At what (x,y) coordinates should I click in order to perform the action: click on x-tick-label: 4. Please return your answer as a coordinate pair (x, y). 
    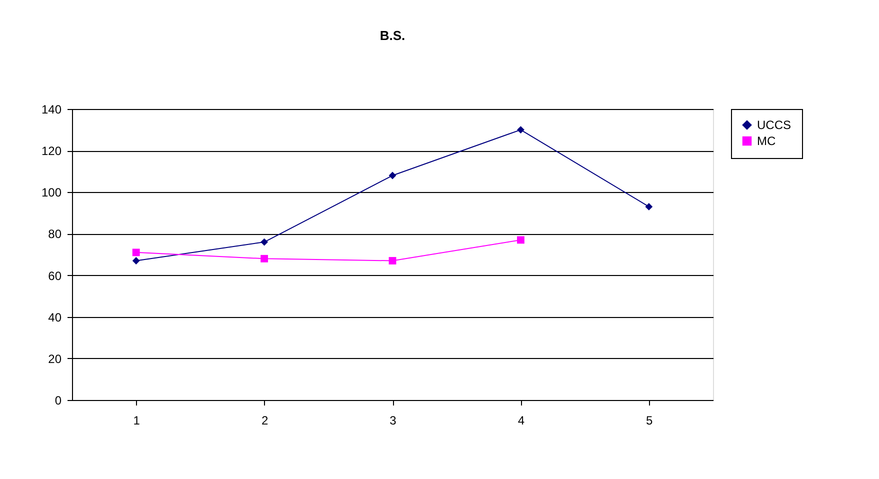
    Looking at the image, I should click on (521, 421).